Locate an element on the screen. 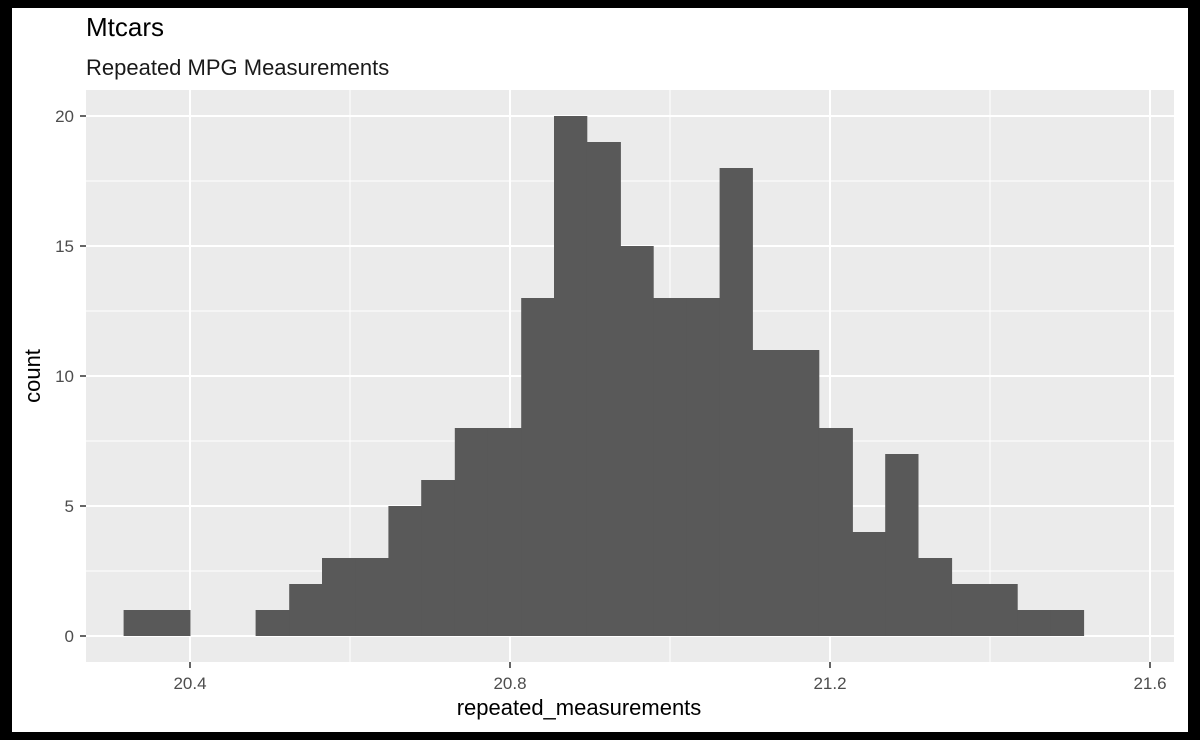  x-tick-label: 20.4 is located at coordinates (189, 683).